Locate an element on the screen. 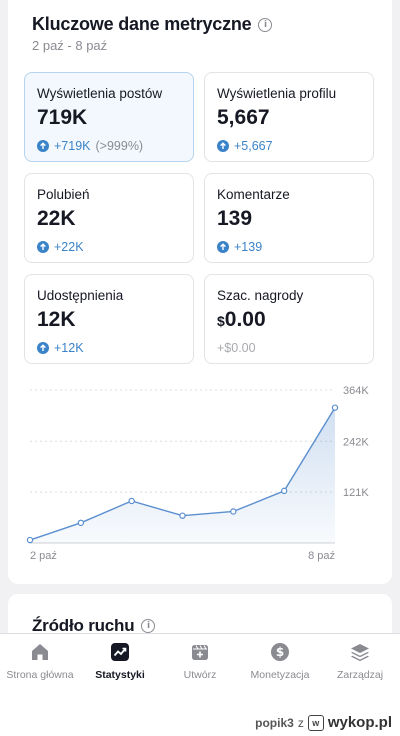 This screenshot has height=736, width=400. dollar-icon: $ is located at coordinates (280, 652).